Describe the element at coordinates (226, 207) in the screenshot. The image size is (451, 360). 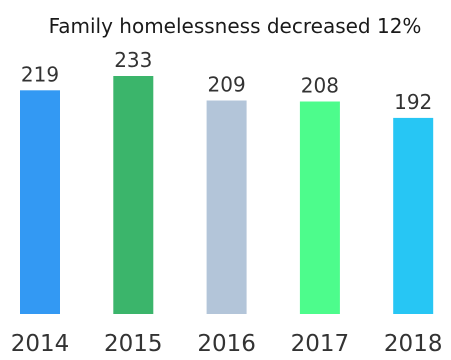
I see `bar-2016` at that location.